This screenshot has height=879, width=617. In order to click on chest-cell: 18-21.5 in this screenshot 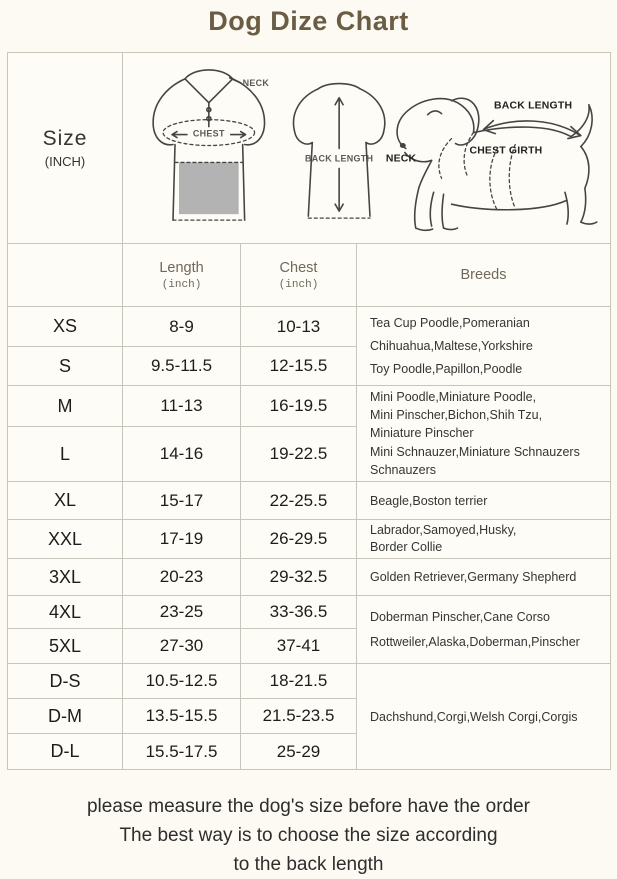, I will do `click(298, 681)`.